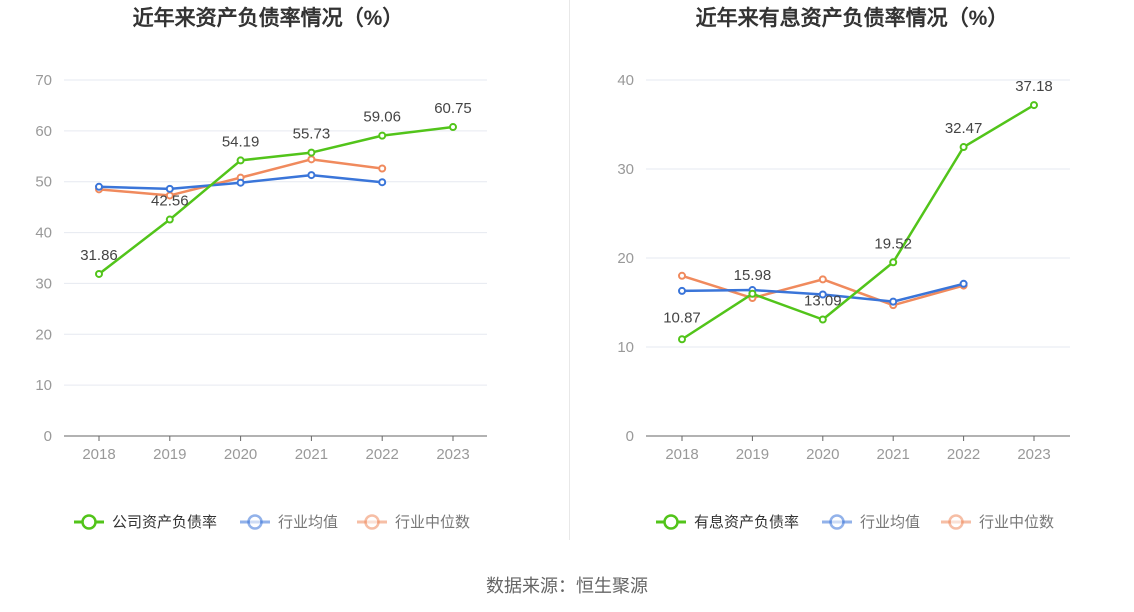 The image size is (1134, 612). What do you see at coordinates (852, 18) in the screenshot?
I see `chart-title: 近年来有息资产负债率情况（%）` at bounding box center [852, 18].